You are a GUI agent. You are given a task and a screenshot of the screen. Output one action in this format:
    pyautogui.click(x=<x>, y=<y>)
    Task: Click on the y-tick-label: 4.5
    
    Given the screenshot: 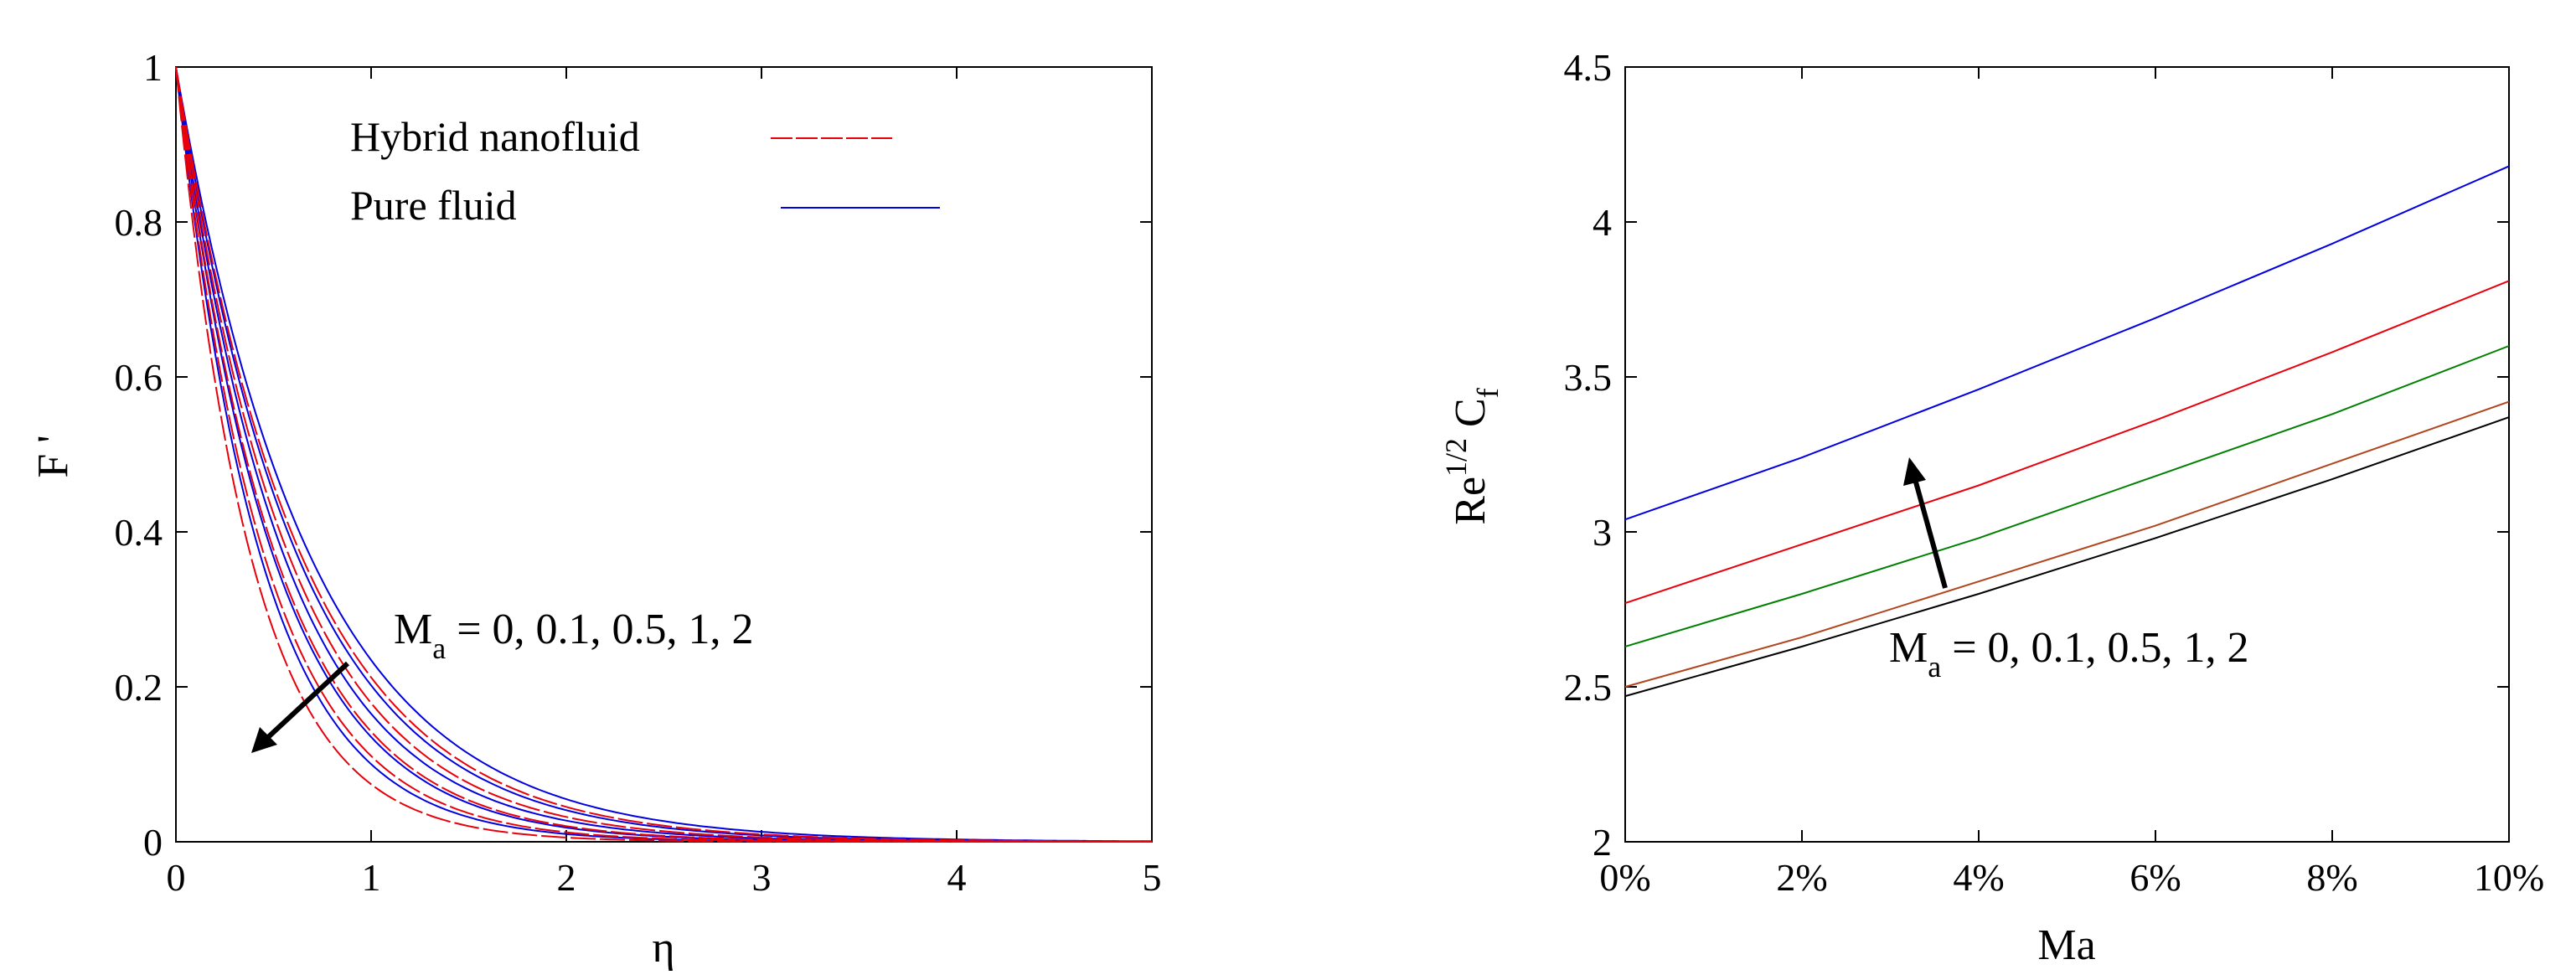 What is the action you would take?
    pyautogui.click(x=1588, y=68)
    